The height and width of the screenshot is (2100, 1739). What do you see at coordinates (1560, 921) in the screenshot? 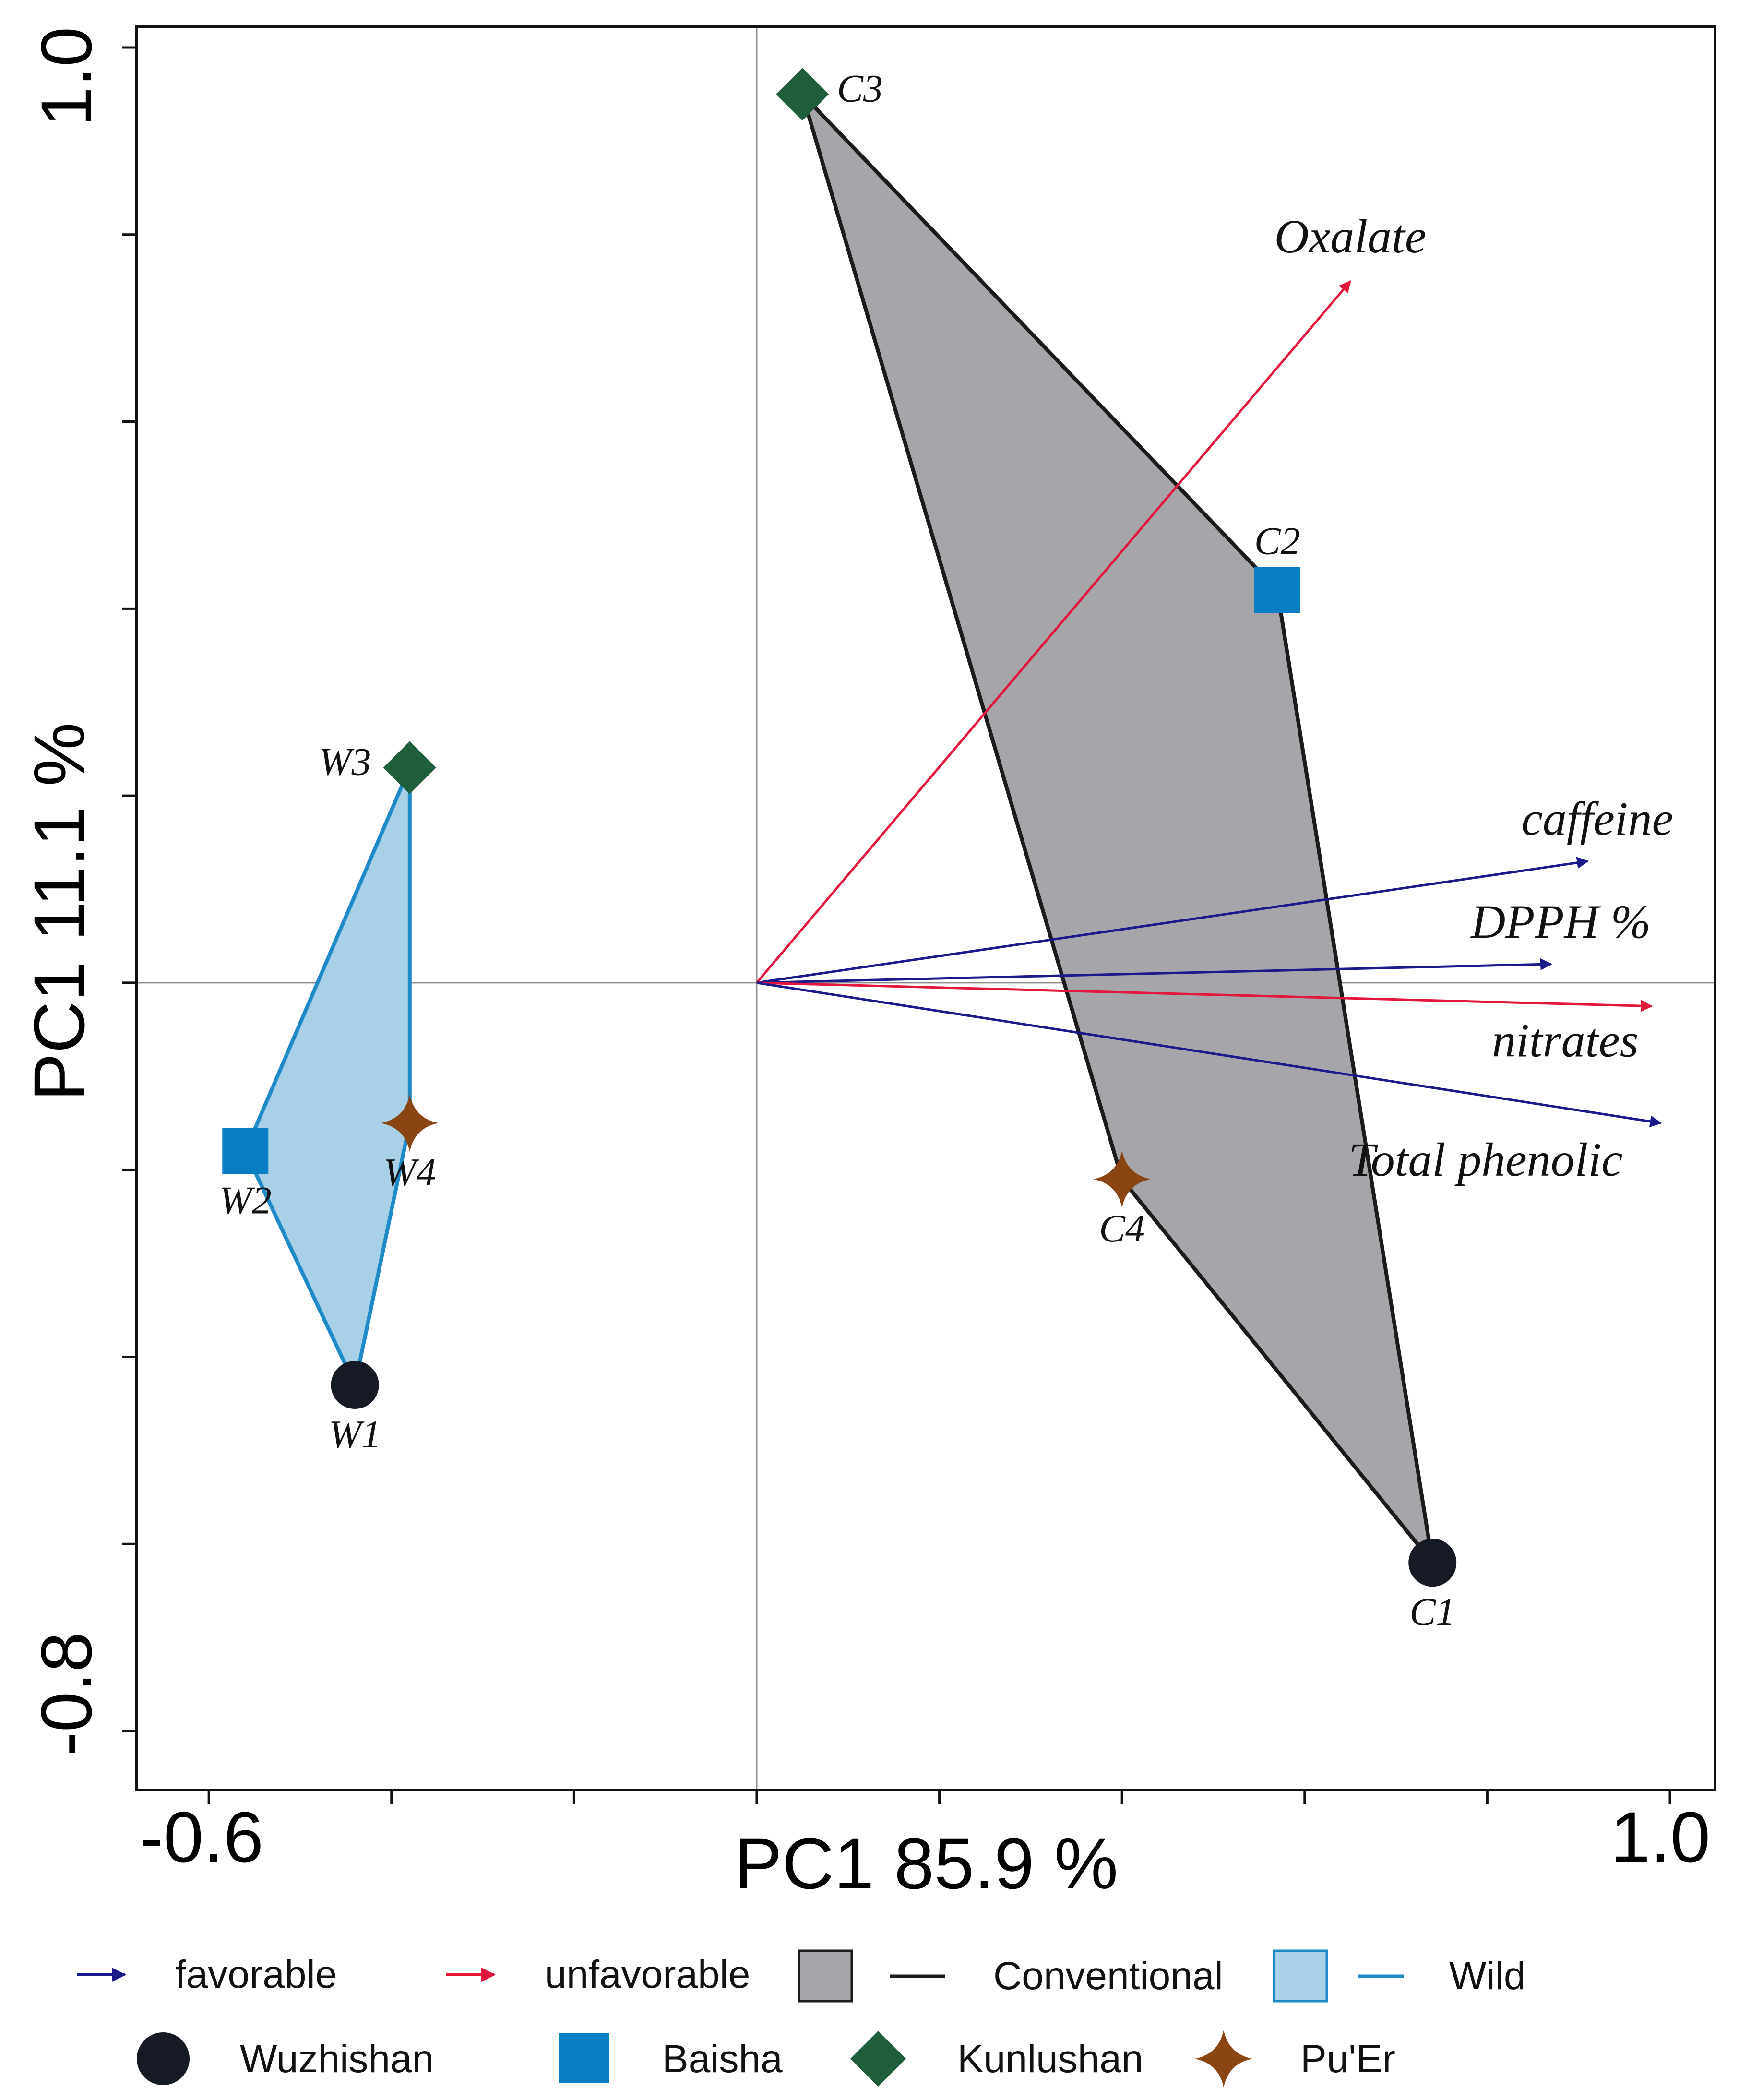
I see `vector-label-dpph: DPPH %` at bounding box center [1560, 921].